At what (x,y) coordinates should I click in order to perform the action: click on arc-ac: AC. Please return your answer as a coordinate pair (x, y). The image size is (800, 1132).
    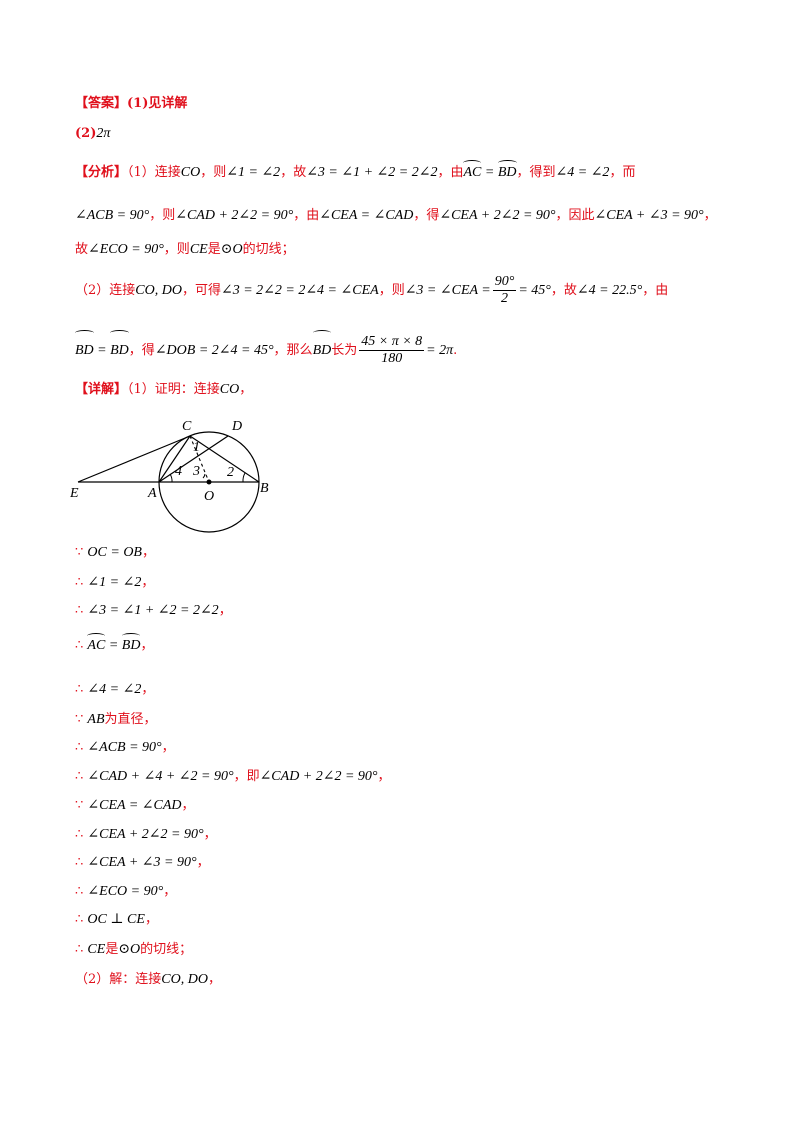
    Looking at the image, I should click on (96, 644).